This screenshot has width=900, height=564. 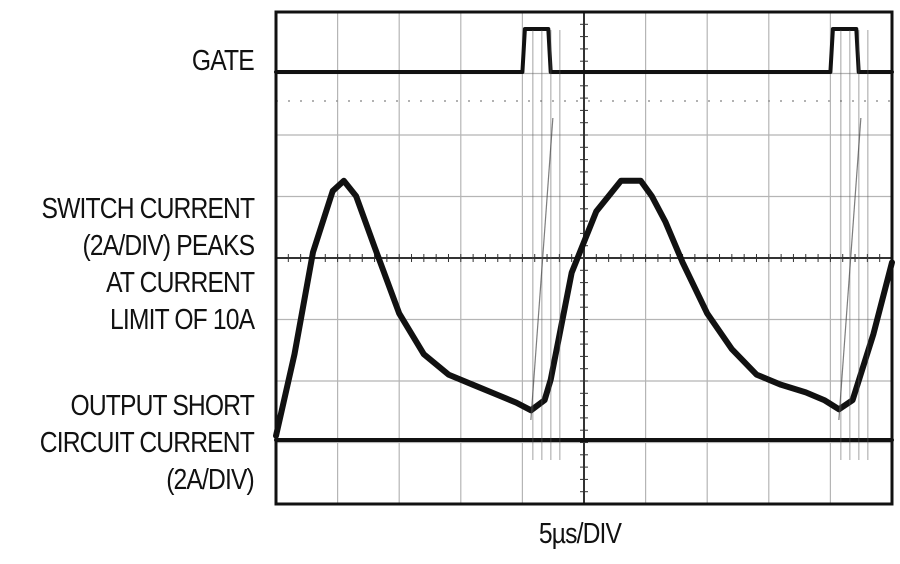 I want to click on x-axis-label: 5µs/DIV, so click(x=580, y=534).